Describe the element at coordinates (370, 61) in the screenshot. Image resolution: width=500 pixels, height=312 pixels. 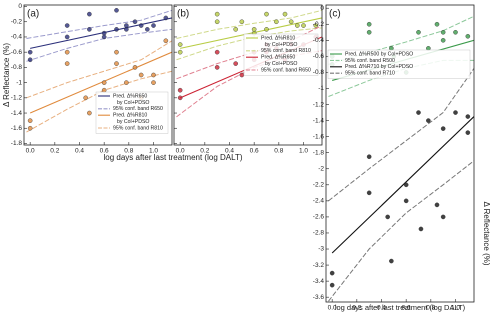
I see `legend-label: 95% conf. band R500` at that location.